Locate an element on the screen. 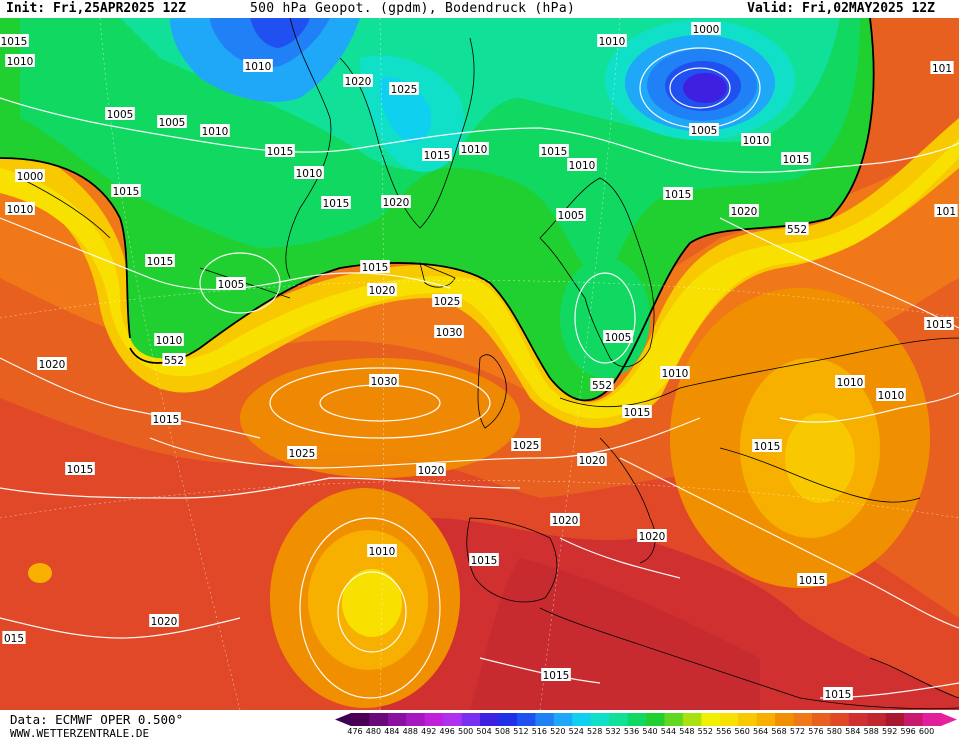 The height and width of the screenshot is (741, 959). isobar-label-text: 1030 is located at coordinates (449, 333).